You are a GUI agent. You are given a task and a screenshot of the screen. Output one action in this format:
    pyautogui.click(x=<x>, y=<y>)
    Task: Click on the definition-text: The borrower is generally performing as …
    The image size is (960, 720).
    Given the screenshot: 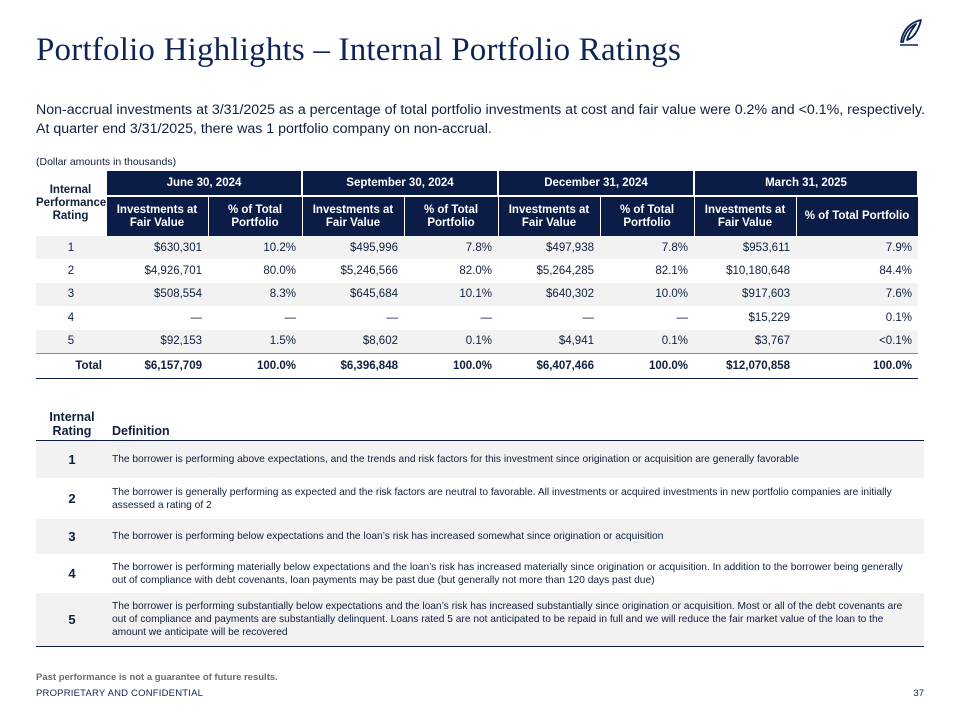 What is the action you would take?
    pyautogui.click(x=516, y=498)
    